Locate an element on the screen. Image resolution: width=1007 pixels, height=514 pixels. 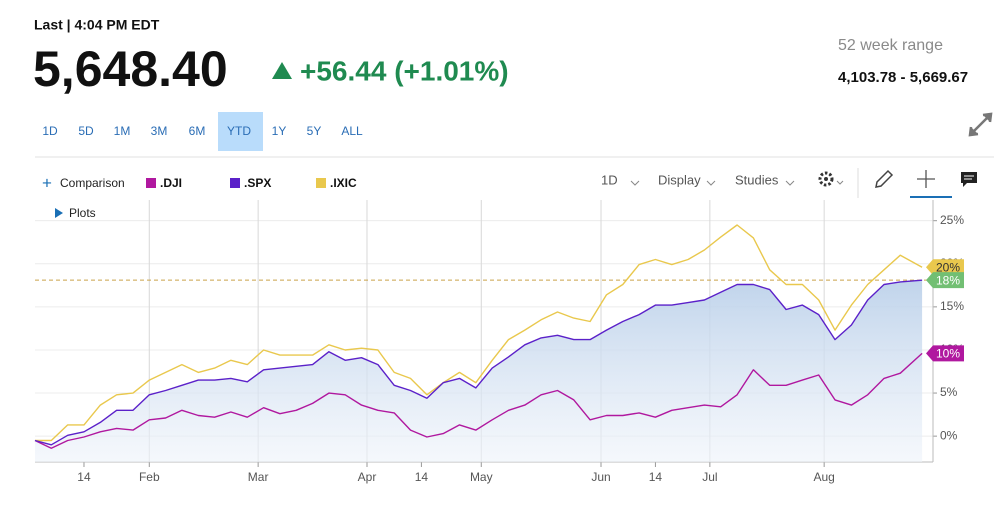
legend: .DJI .SPX .IXIC is located at coordinates (251, 183).